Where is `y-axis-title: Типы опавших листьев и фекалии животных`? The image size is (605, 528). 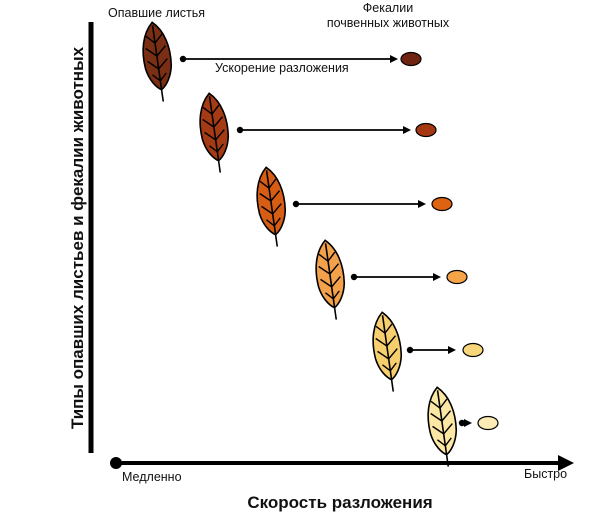
y-axis-title: Типы опавших листьев и фекалии животных is located at coordinates (77, 238).